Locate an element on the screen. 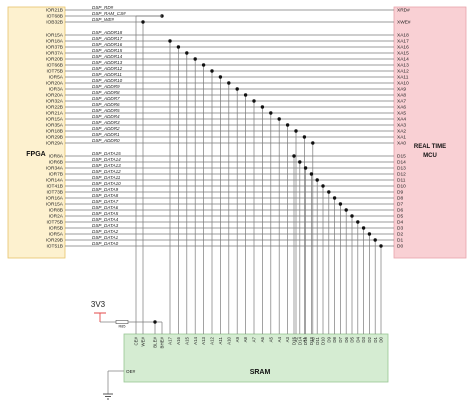 The image size is (474, 413). power-label: 3V3 is located at coordinates (98, 304).